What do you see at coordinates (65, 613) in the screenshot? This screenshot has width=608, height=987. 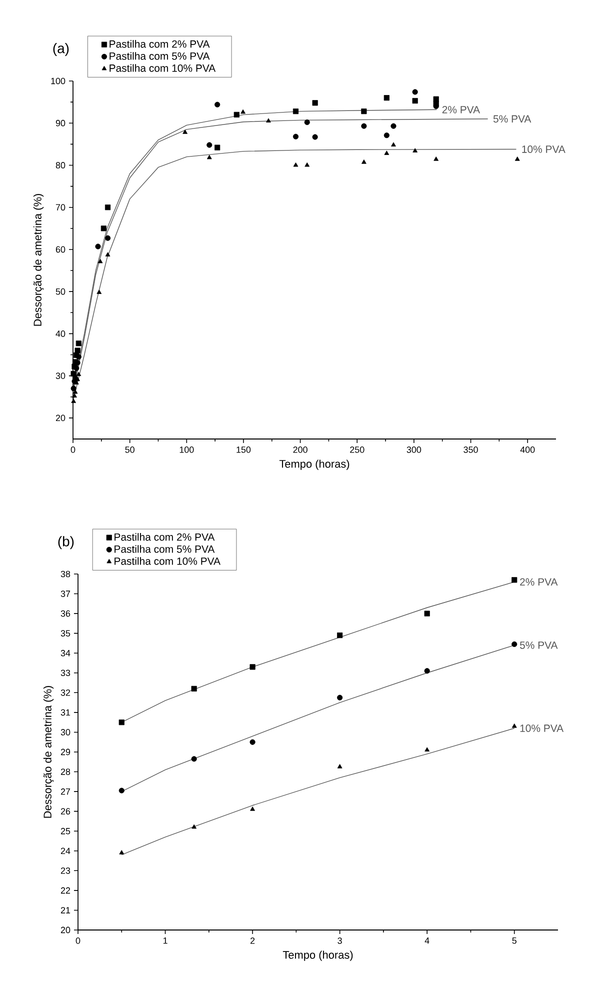 I see `y-tick-label: 36` at bounding box center [65, 613].